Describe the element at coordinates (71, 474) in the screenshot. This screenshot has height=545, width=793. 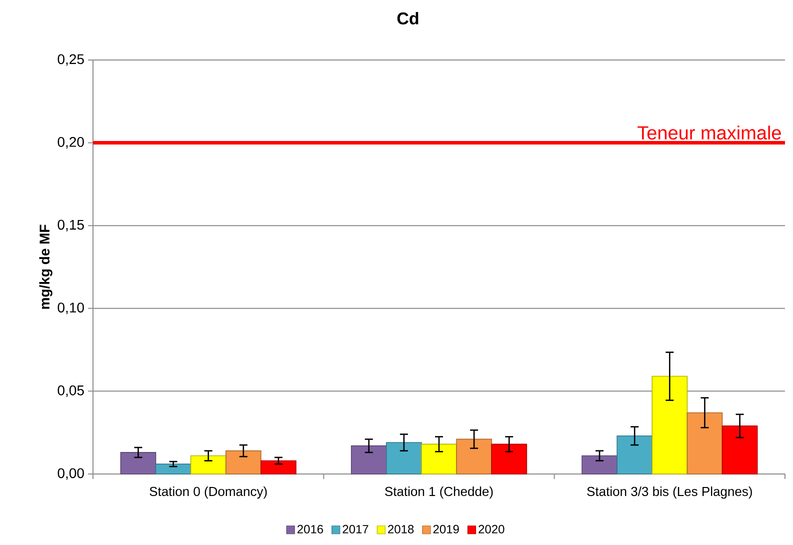
I see `y-tick-label: 0,00` at that location.